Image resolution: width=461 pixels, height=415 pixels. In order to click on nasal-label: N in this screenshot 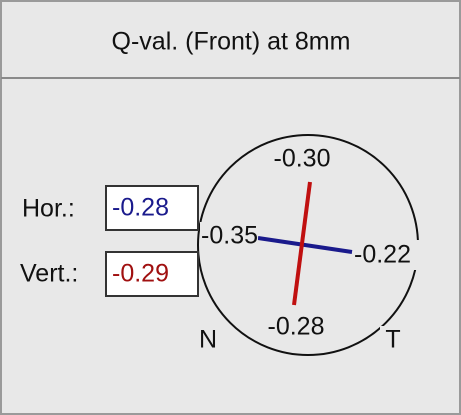, I will do `click(208, 340)`.